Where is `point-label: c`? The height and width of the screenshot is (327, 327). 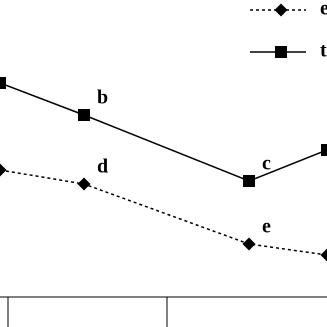 point-label: c is located at coordinates (266, 164).